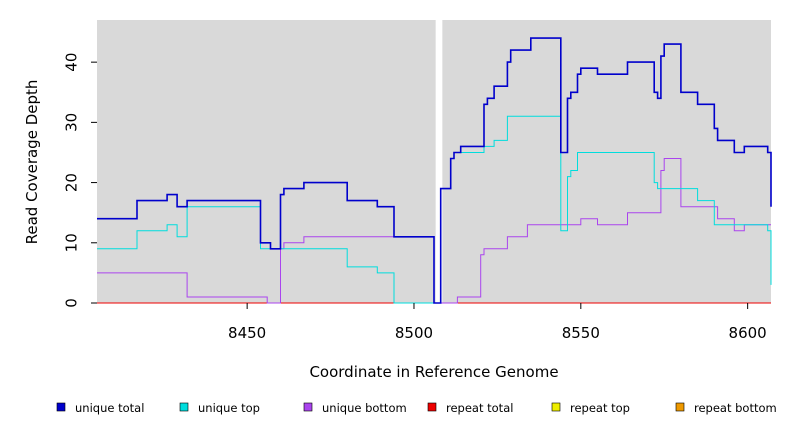  What do you see at coordinates (432, 407) in the screenshot?
I see `legend-swatch-repeat-total` at bounding box center [432, 407].